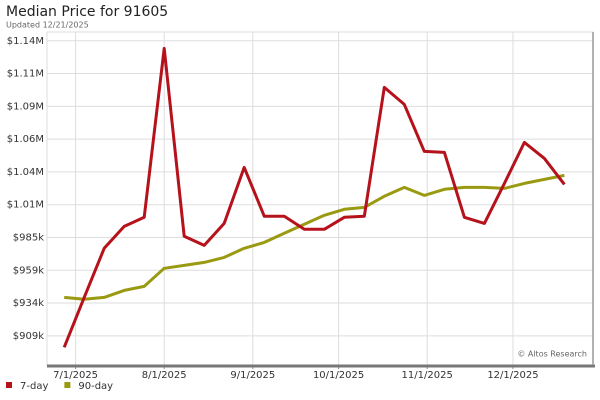  What do you see at coordinates (164, 375) in the screenshot?
I see `x-tick-label: 8/1/2025` at bounding box center [164, 375].